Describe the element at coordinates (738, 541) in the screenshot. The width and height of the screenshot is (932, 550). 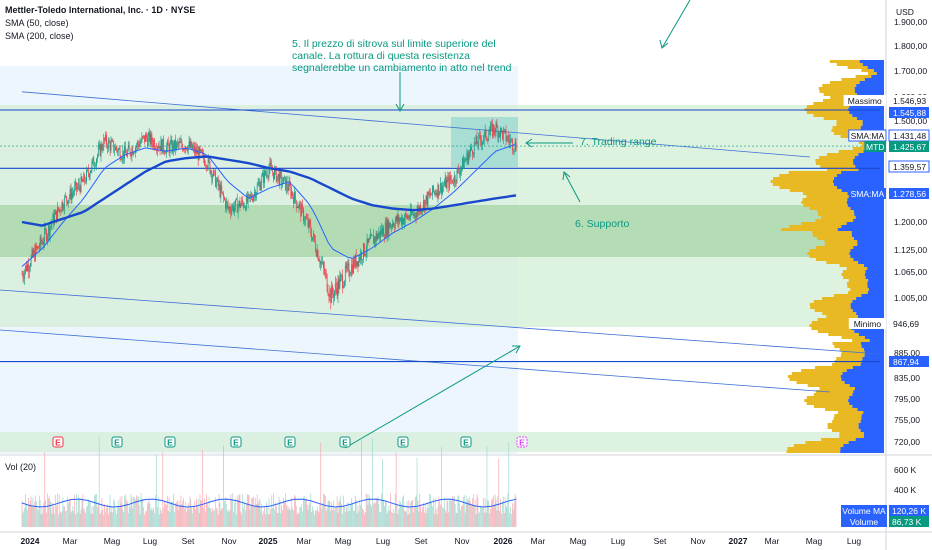
I see `x-tick-label: 2027` at that location.